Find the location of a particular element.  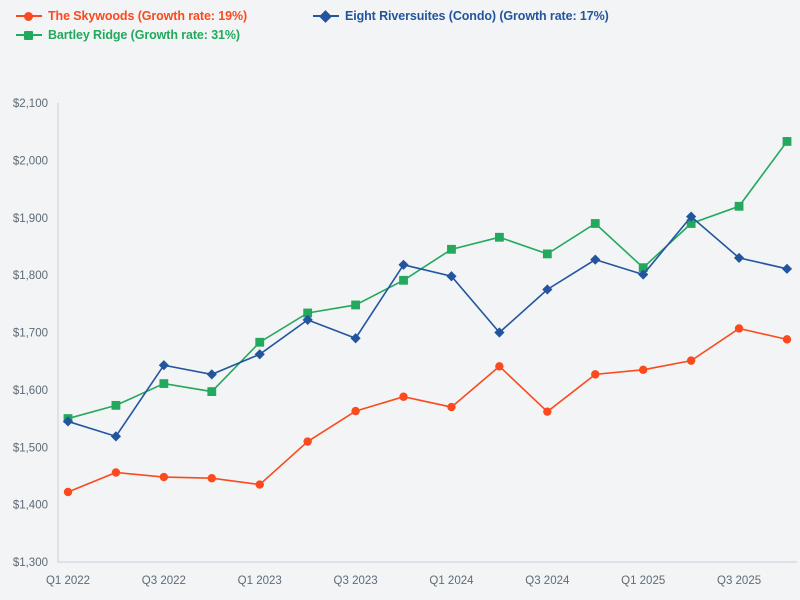

y-tick-label: $1,700 is located at coordinates (30, 334).